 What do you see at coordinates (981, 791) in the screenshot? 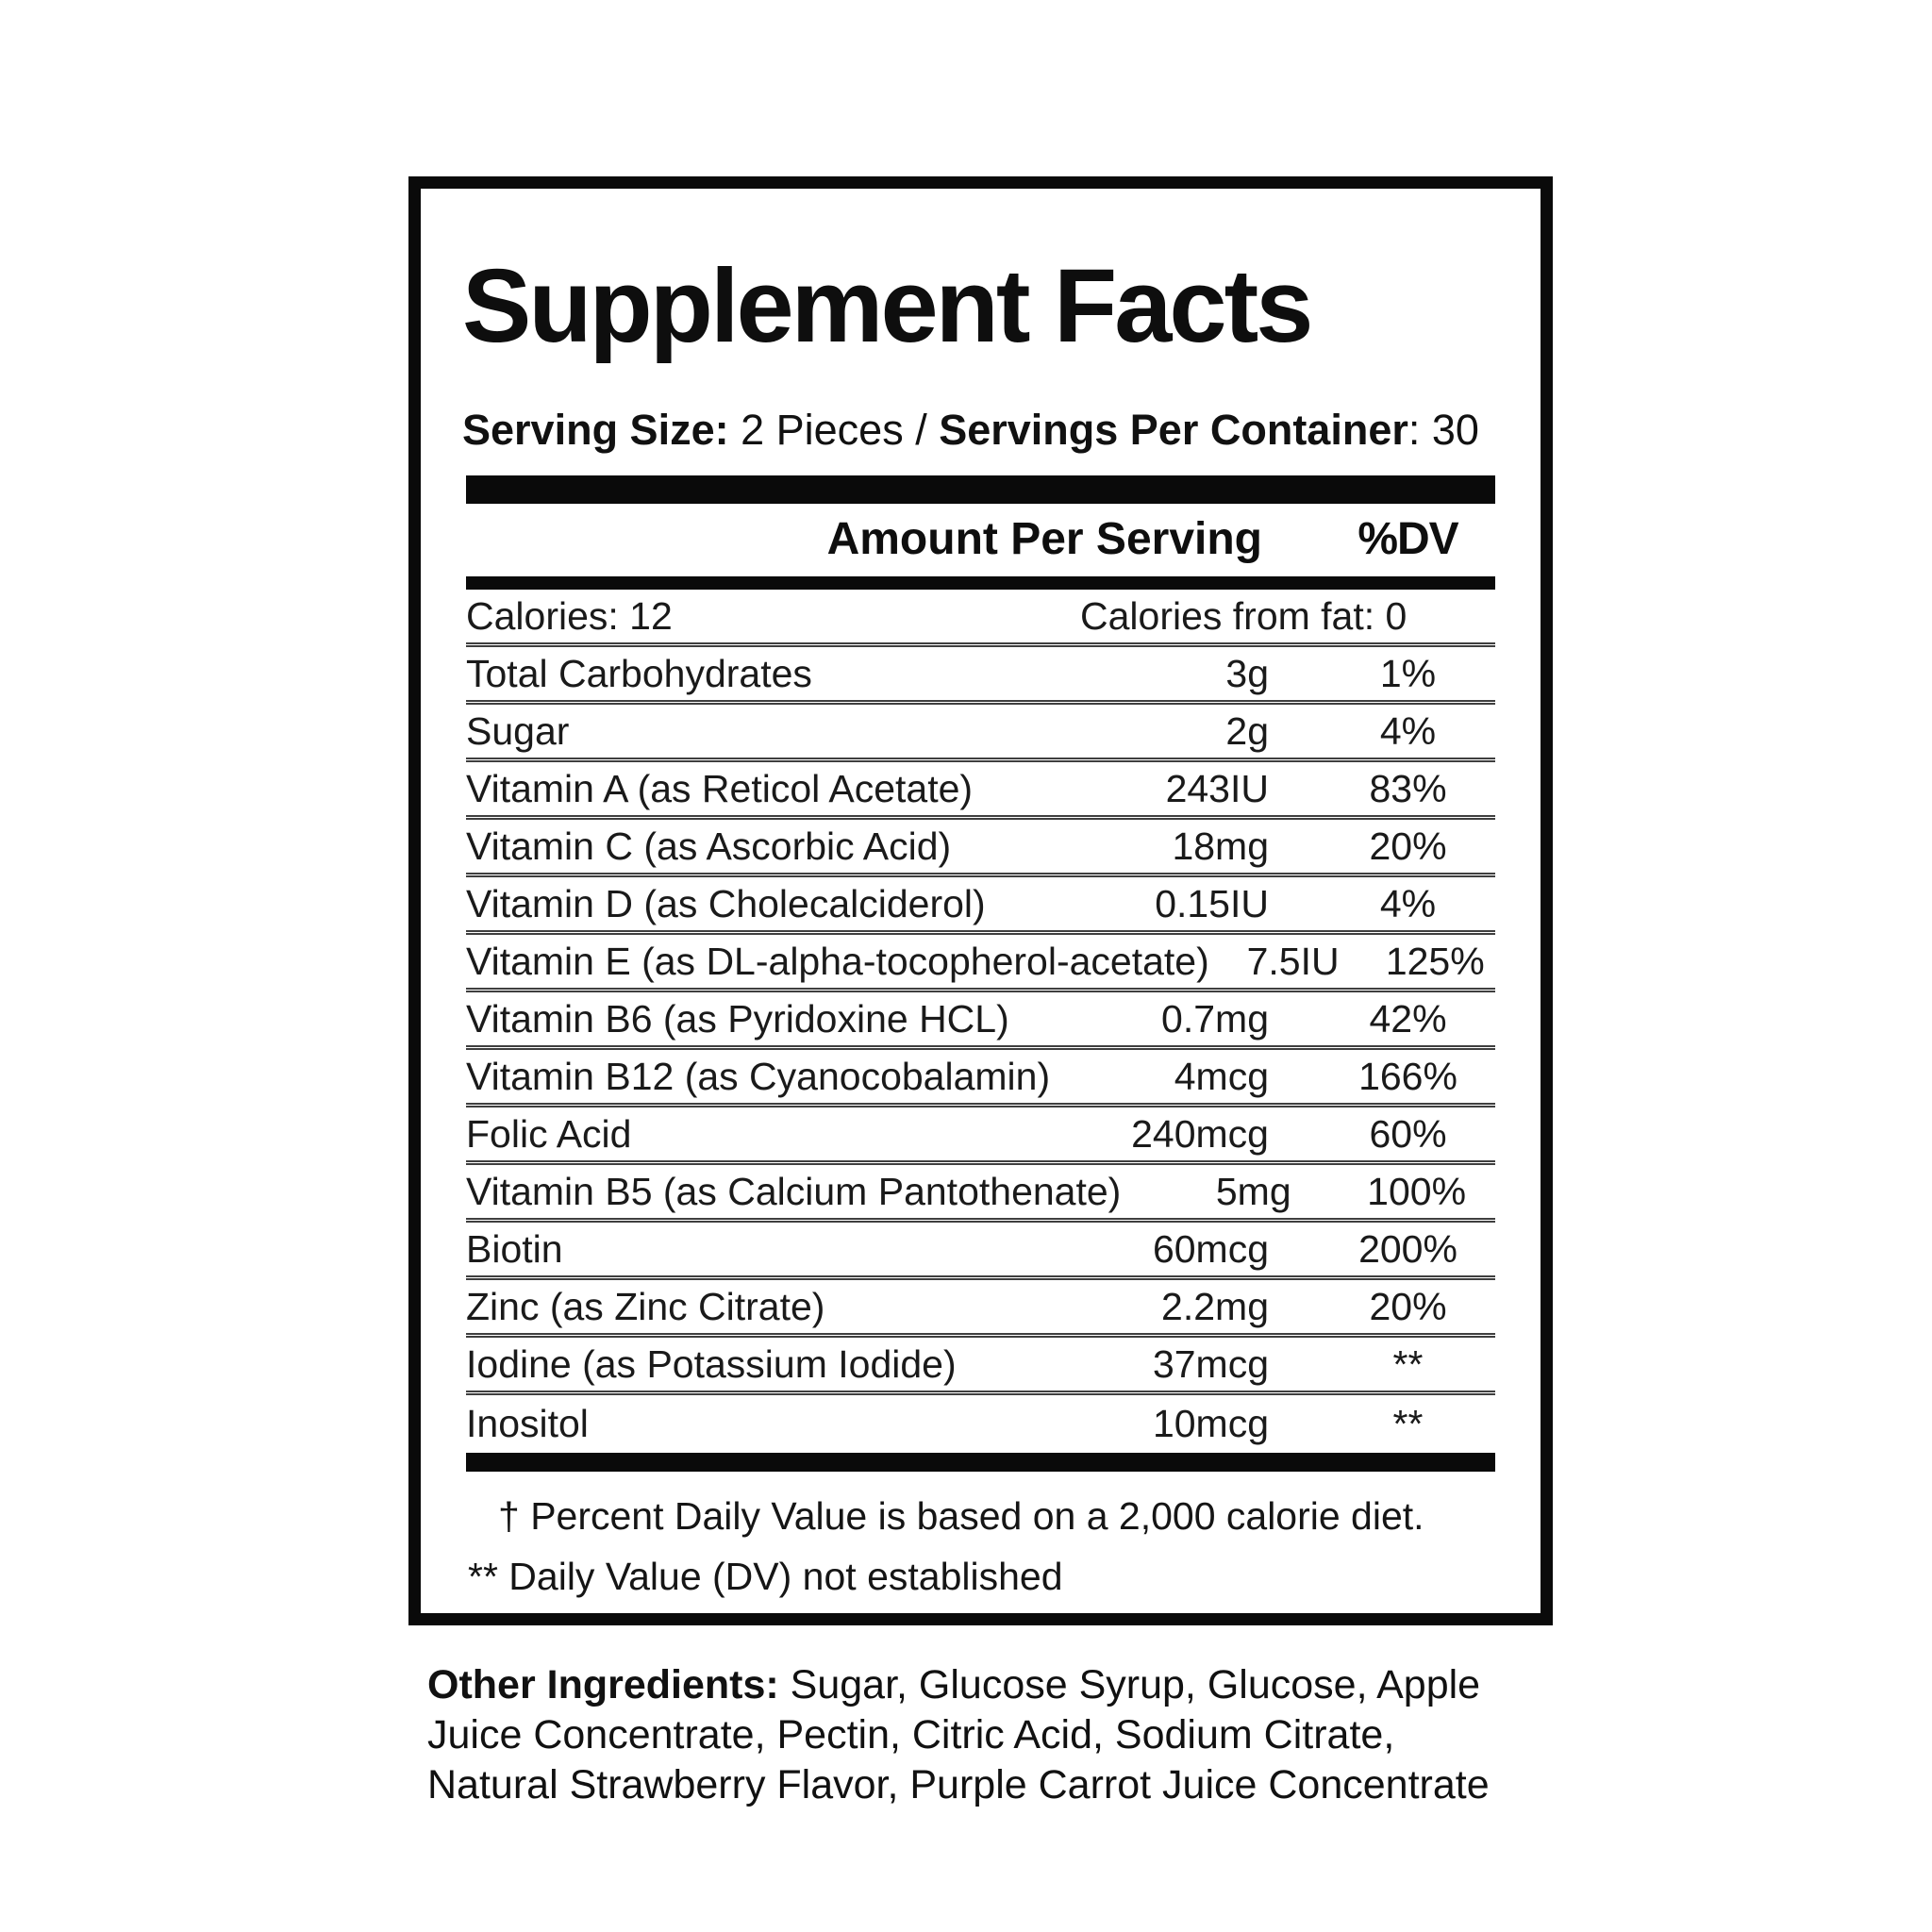
I see `table-row: Vitamin A (as Reticol Acetate) 243IU 83%` at bounding box center [981, 791].